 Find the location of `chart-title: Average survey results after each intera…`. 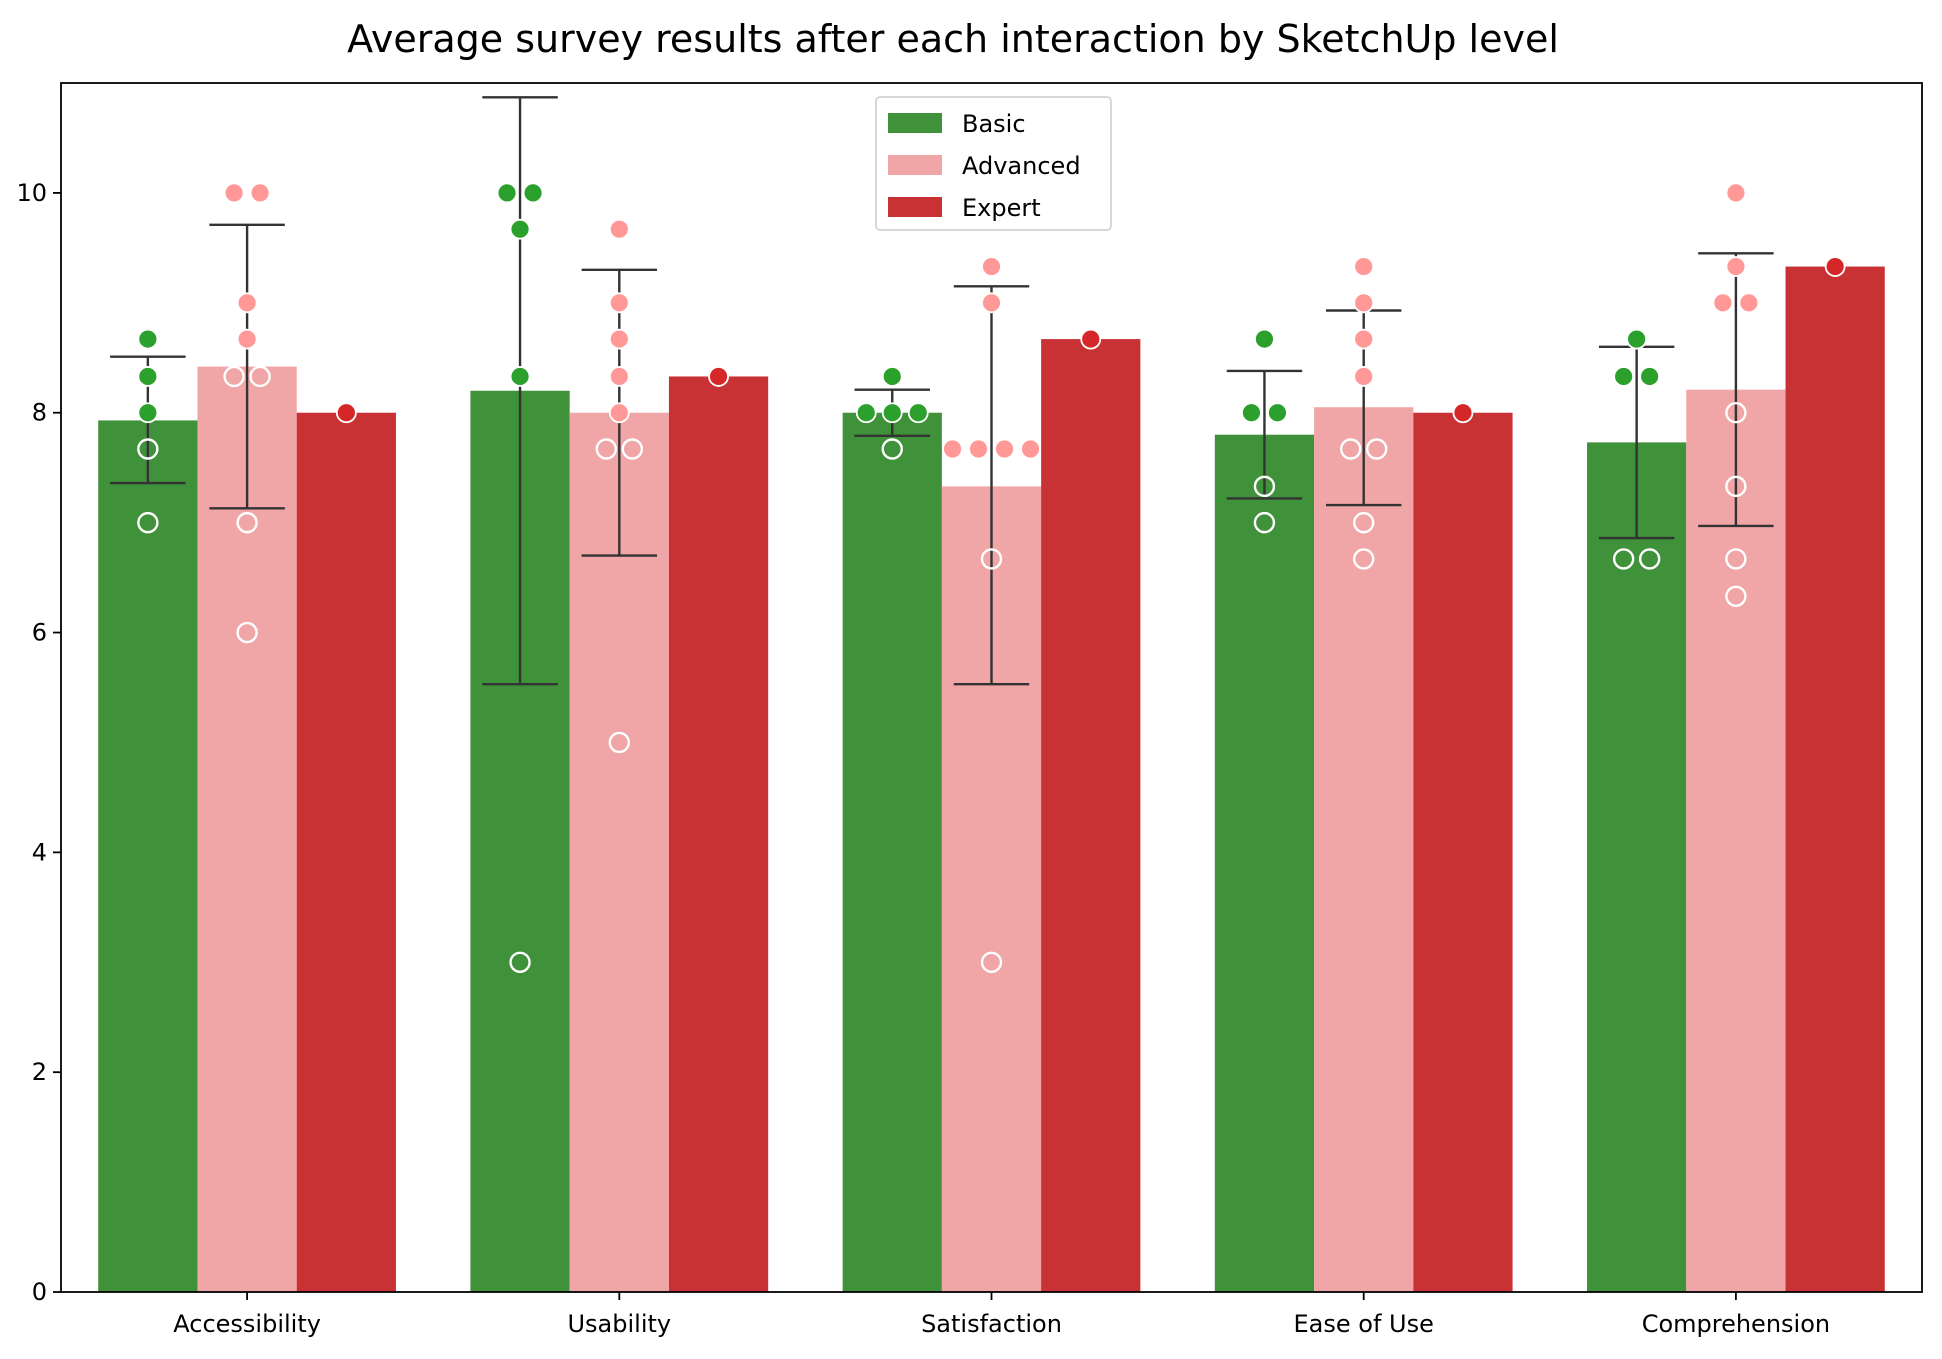

chart-title: Average survey results after each intera… is located at coordinates (953, 39).